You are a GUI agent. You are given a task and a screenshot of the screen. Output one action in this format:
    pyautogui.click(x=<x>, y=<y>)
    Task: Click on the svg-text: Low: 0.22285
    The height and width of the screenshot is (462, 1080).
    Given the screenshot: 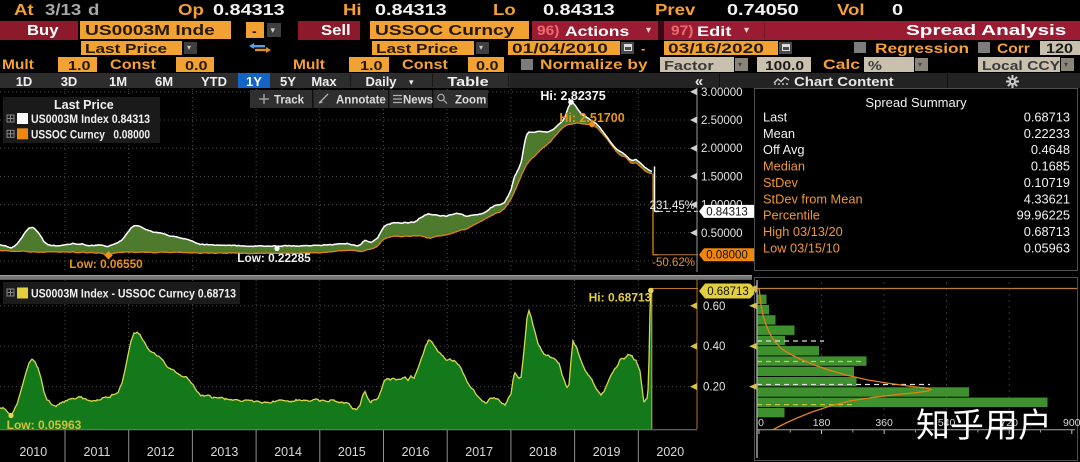 What is the action you would take?
    pyautogui.click(x=274, y=258)
    